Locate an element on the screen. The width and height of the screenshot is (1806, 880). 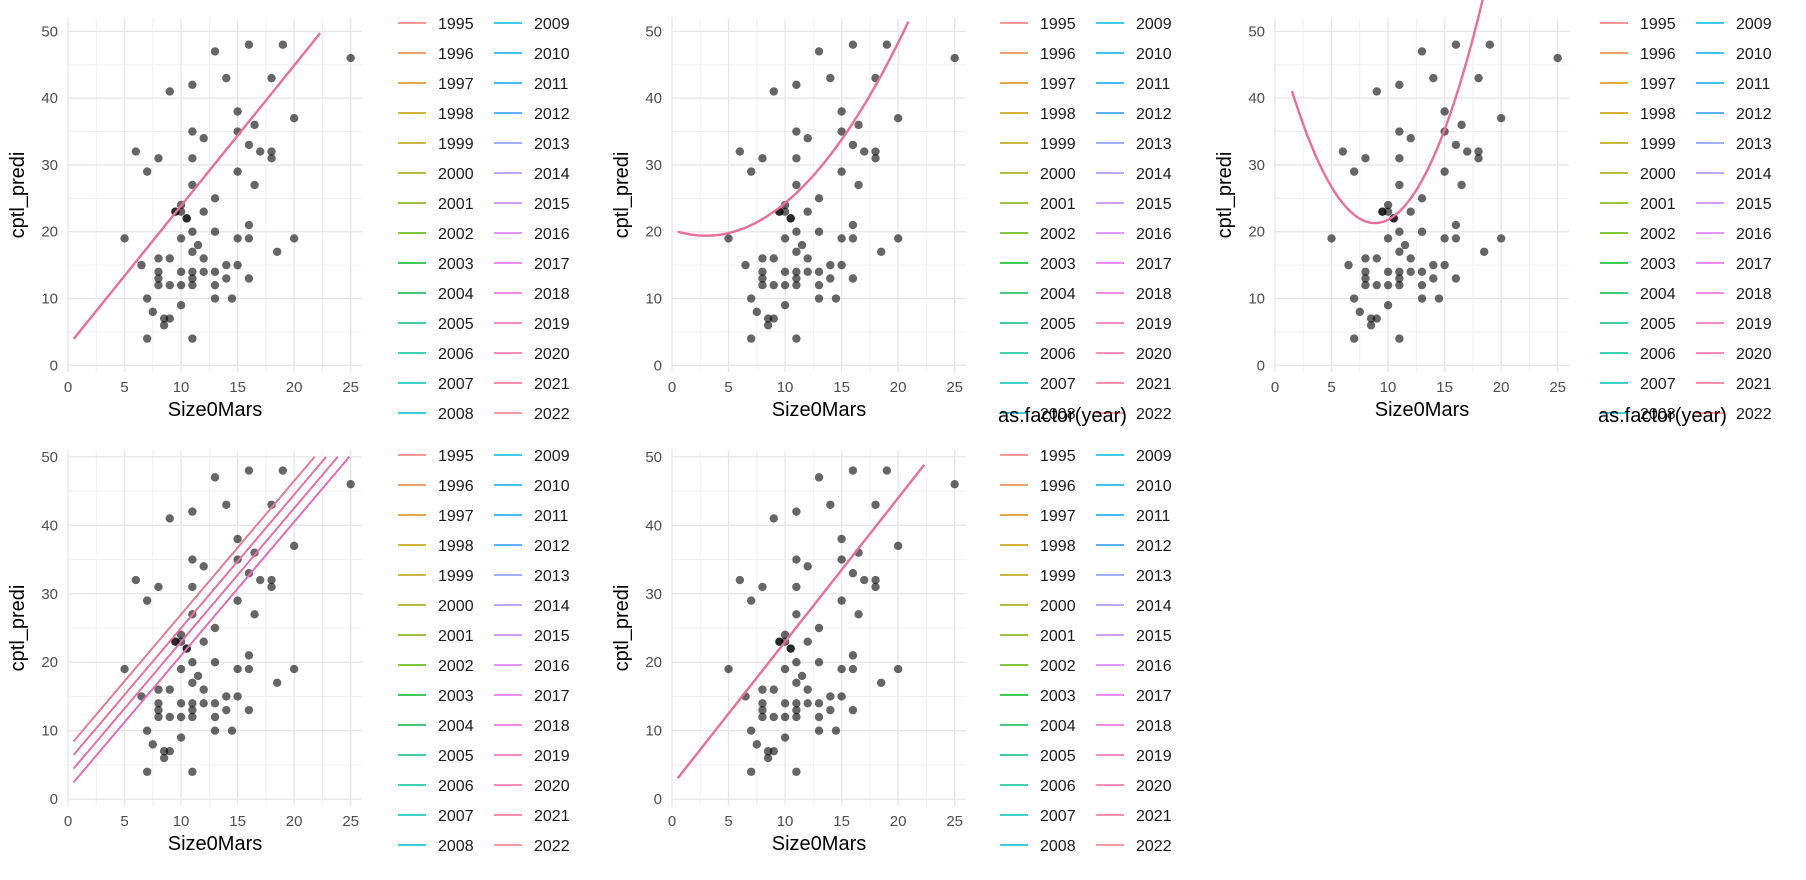
legend-label-2011: 2011 is located at coordinates (1153, 84).